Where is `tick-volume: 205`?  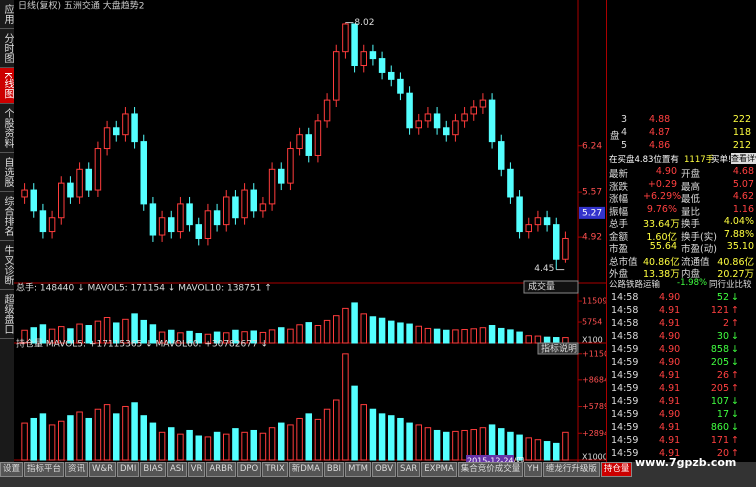 tick-volume: 205 is located at coordinates (719, 388).